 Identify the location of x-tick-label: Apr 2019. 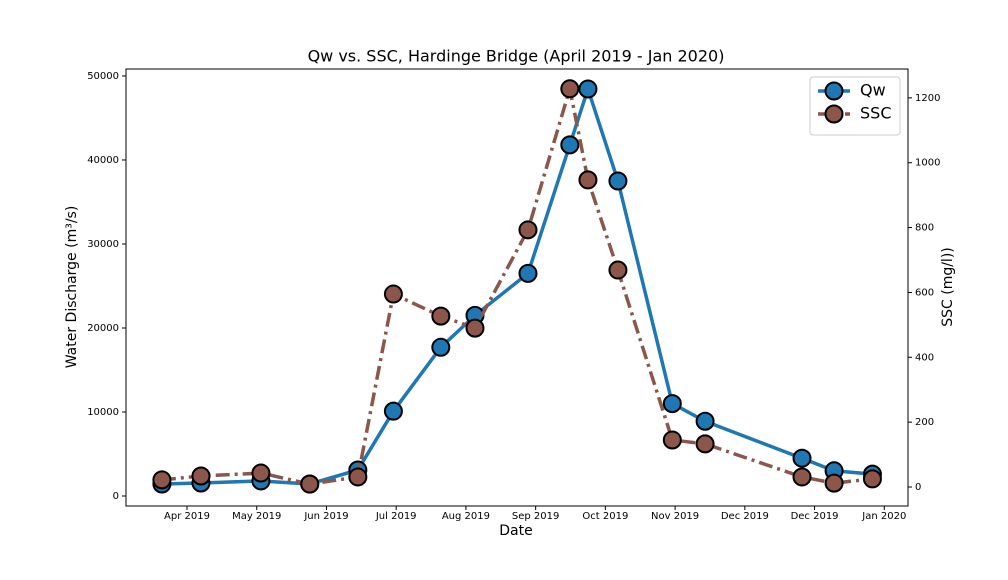
(187, 516).